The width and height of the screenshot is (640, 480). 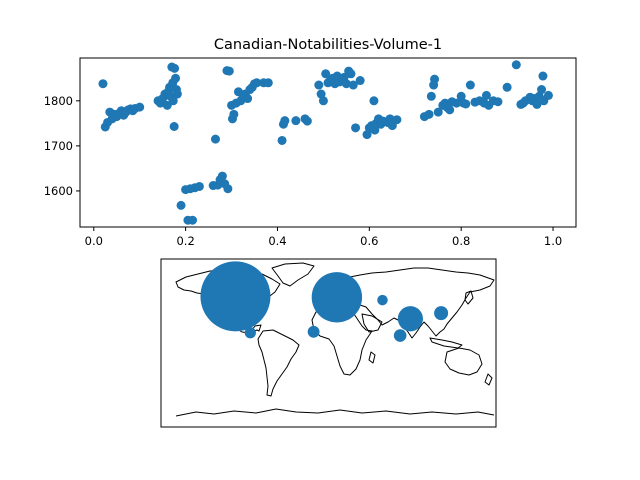 What do you see at coordinates (185, 241) in the screenshot?
I see `x-tick-label: 0.2` at bounding box center [185, 241].